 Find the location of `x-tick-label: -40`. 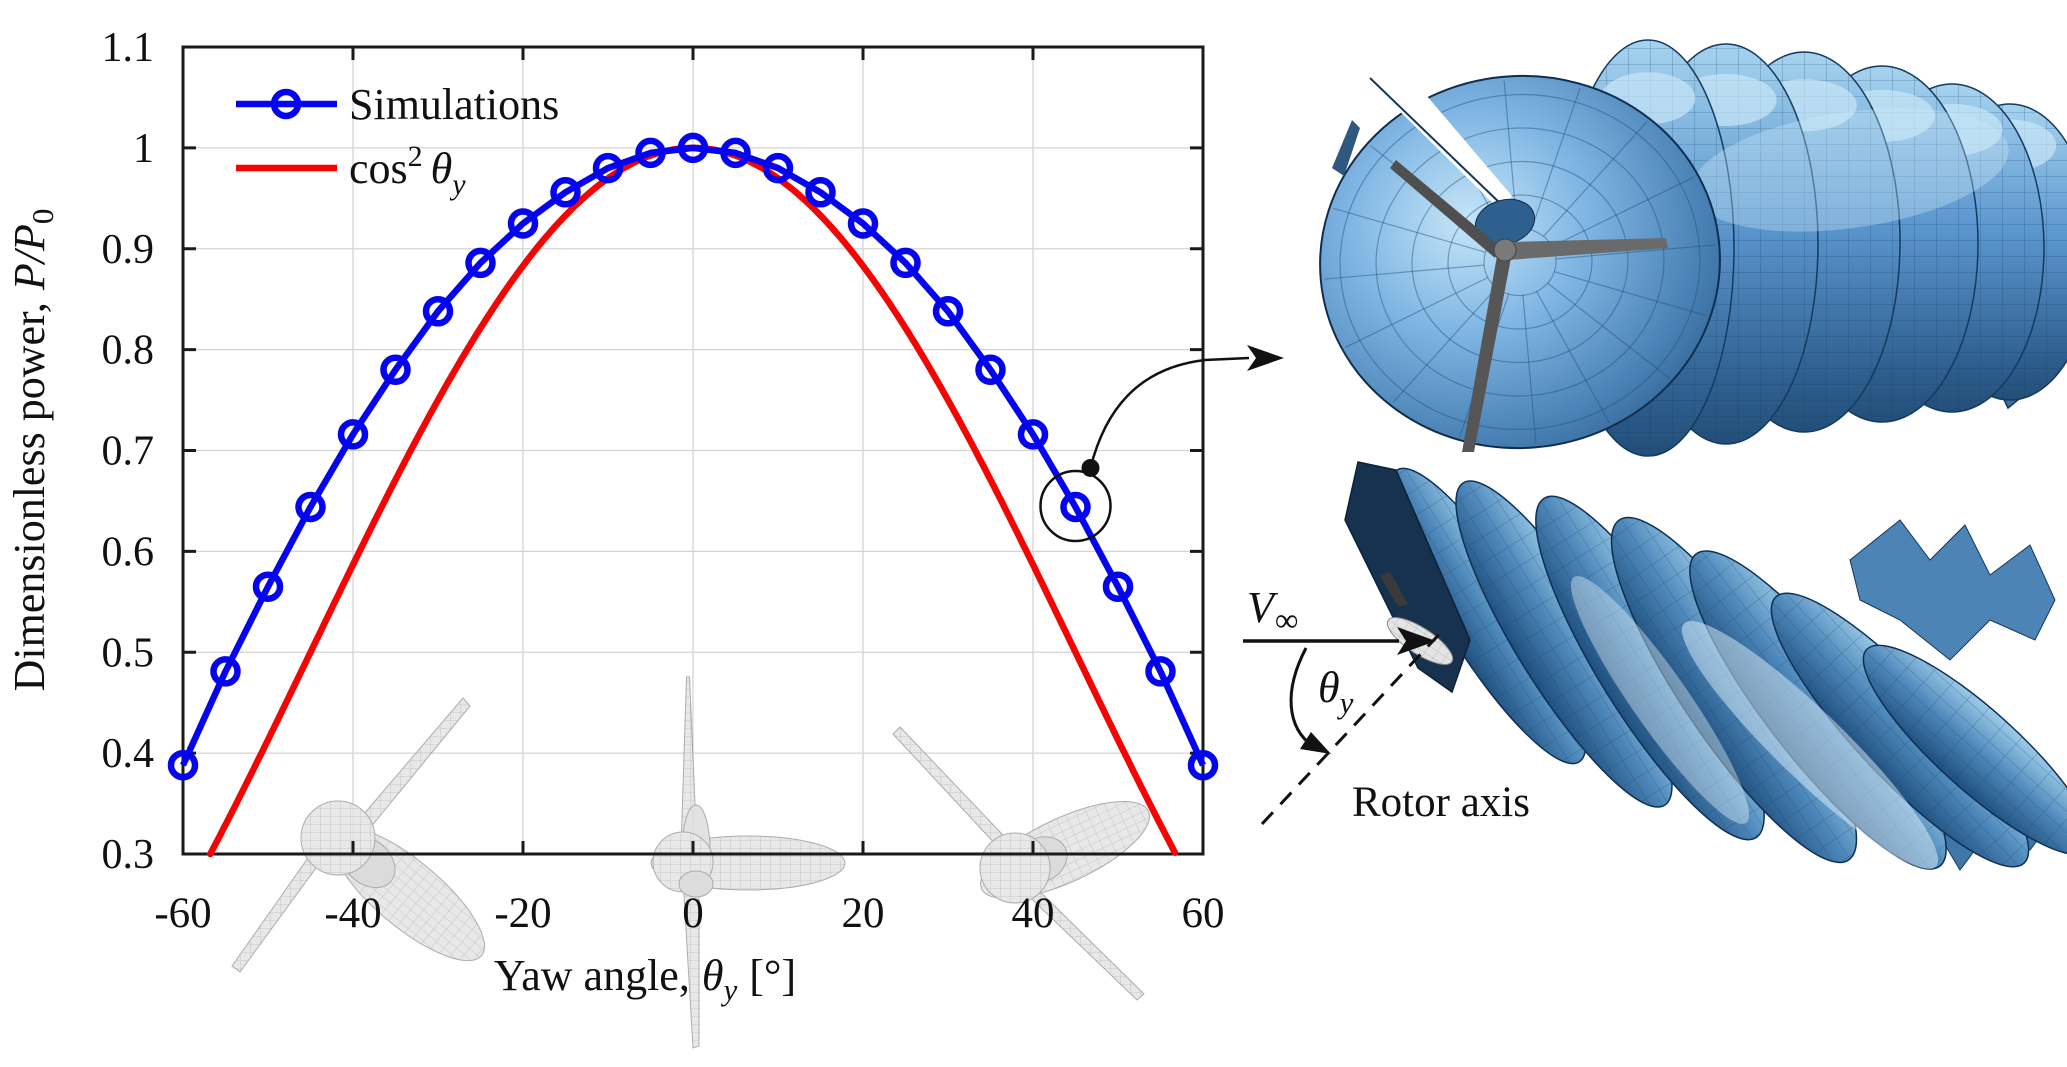

x-tick-label: -40 is located at coordinates (352, 913).